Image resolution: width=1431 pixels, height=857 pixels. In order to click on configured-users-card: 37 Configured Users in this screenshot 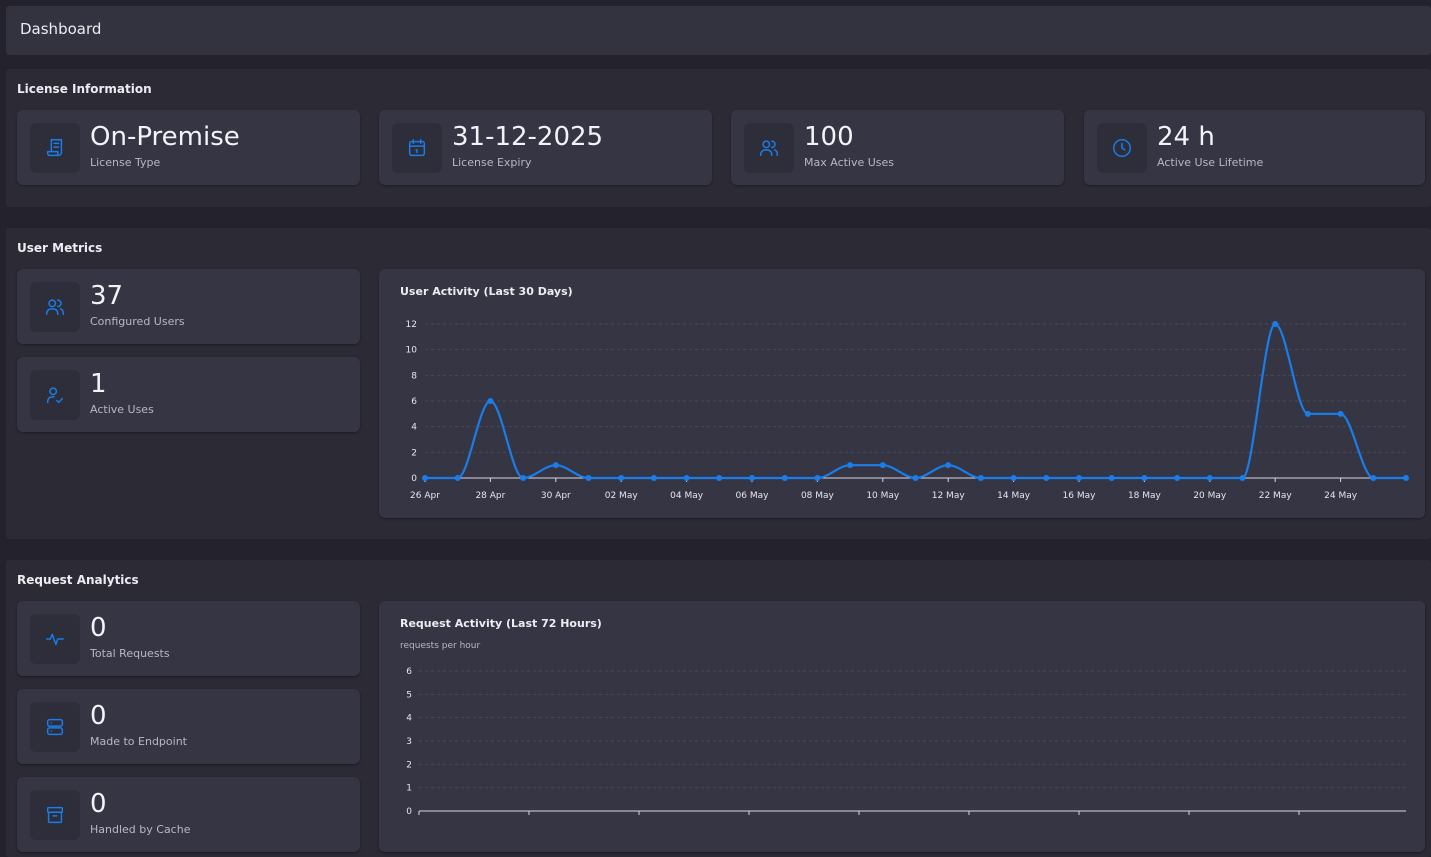, I will do `click(188, 306)`.